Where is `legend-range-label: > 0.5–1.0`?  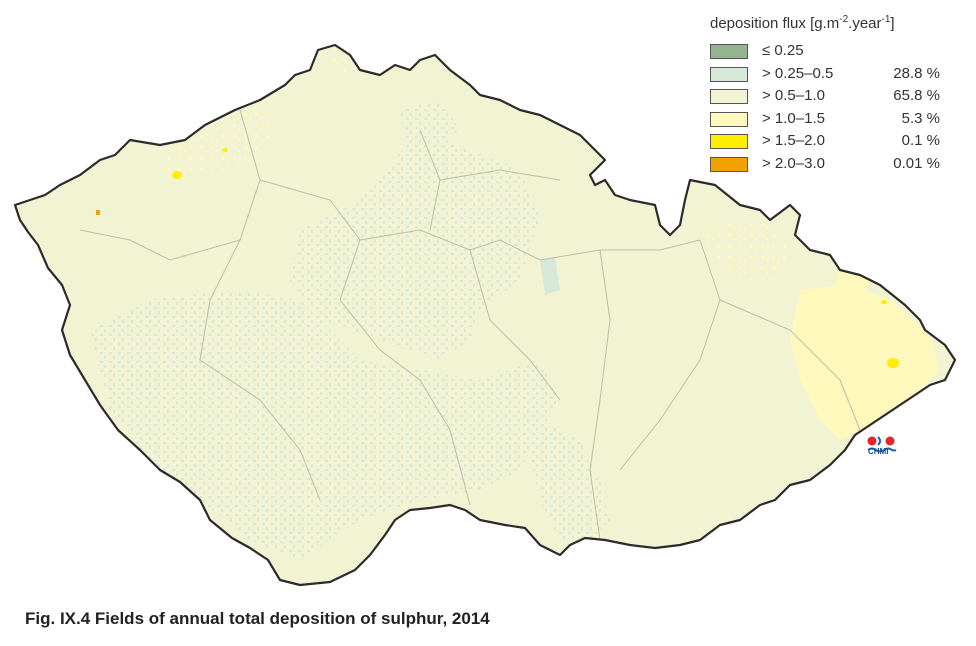
legend-range-label: > 0.5–1.0 is located at coordinates (793, 96).